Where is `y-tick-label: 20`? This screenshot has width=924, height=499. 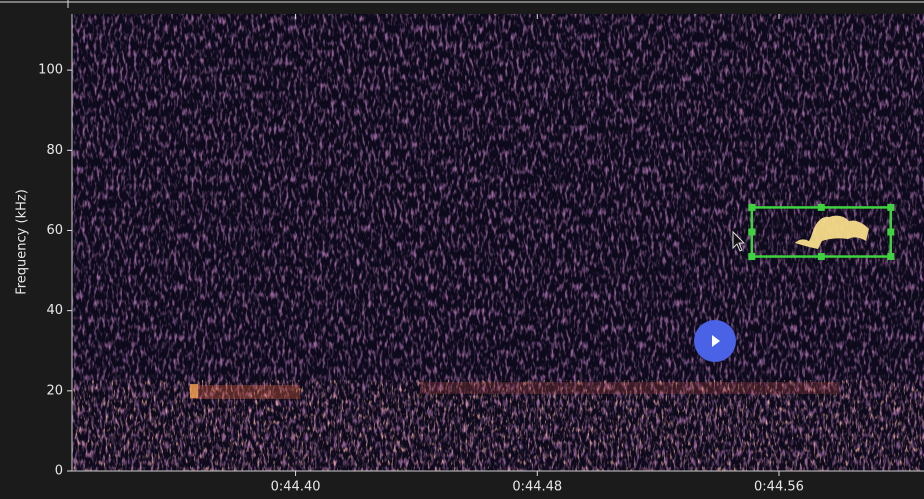 y-tick-label: 20 is located at coordinates (54, 390).